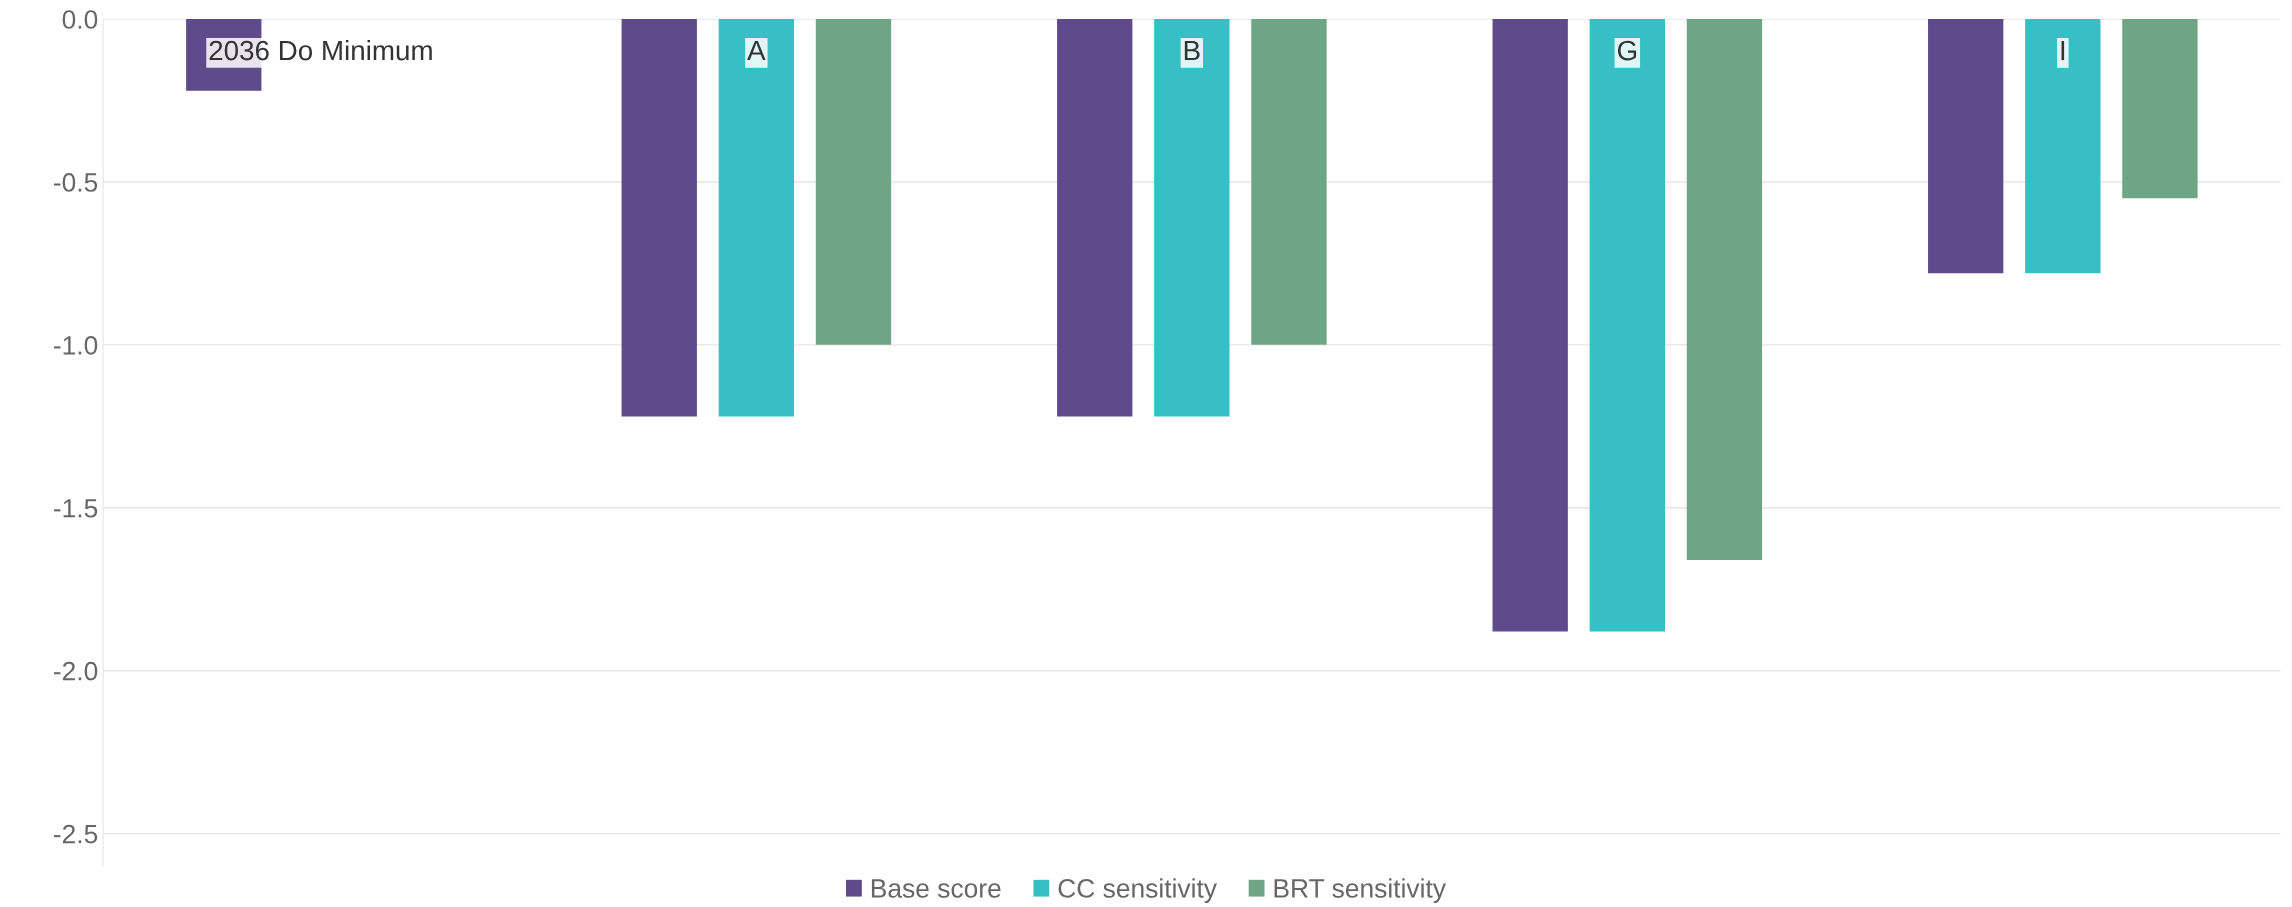 This screenshot has height=907, width=2292. What do you see at coordinates (1137, 890) in the screenshot?
I see `legend-label: CC sensitivity` at bounding box center [1137, 890].